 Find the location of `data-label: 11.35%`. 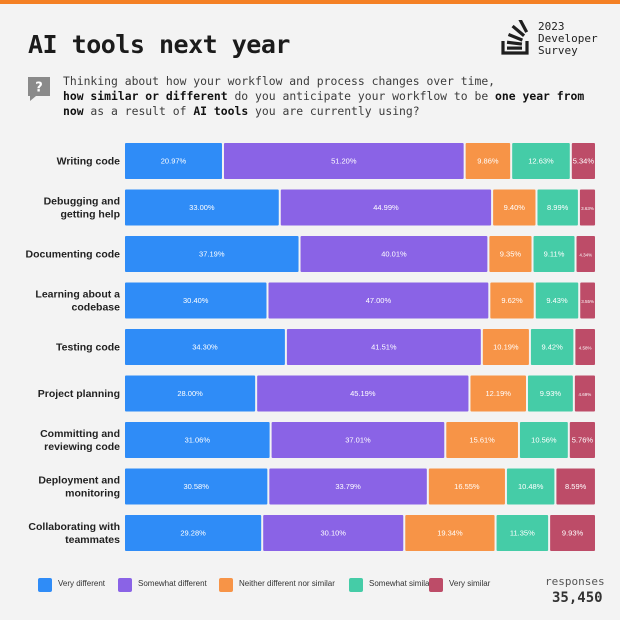

data-label: 11.35% is located at coordinates (522, 533).